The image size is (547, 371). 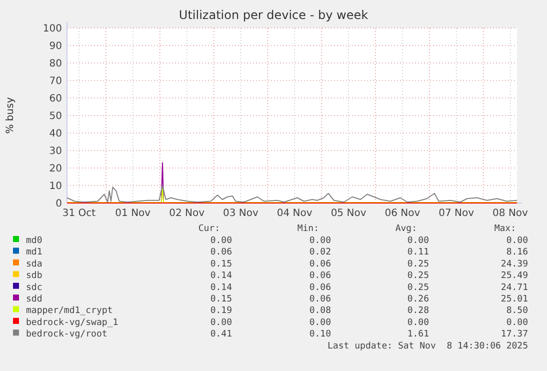 I want to click on x-tick-label: 07 Nov, so click(x=456, y=213).